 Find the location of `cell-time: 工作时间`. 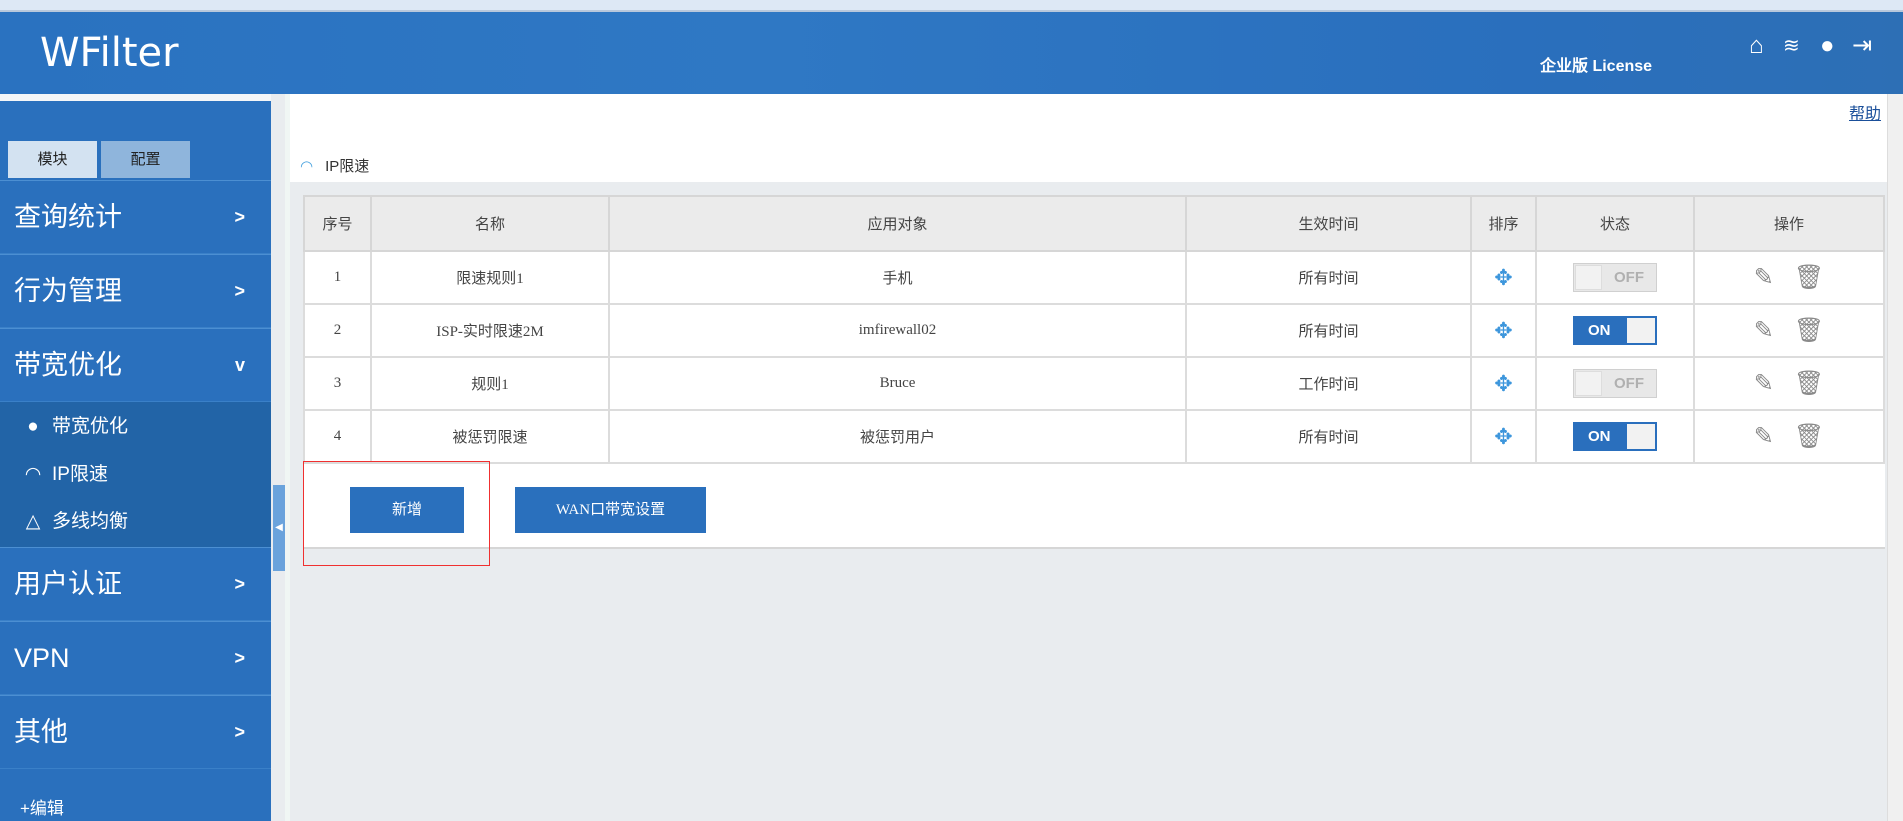

cell-time: 工作时间 is located at coordinates (1328, 383).